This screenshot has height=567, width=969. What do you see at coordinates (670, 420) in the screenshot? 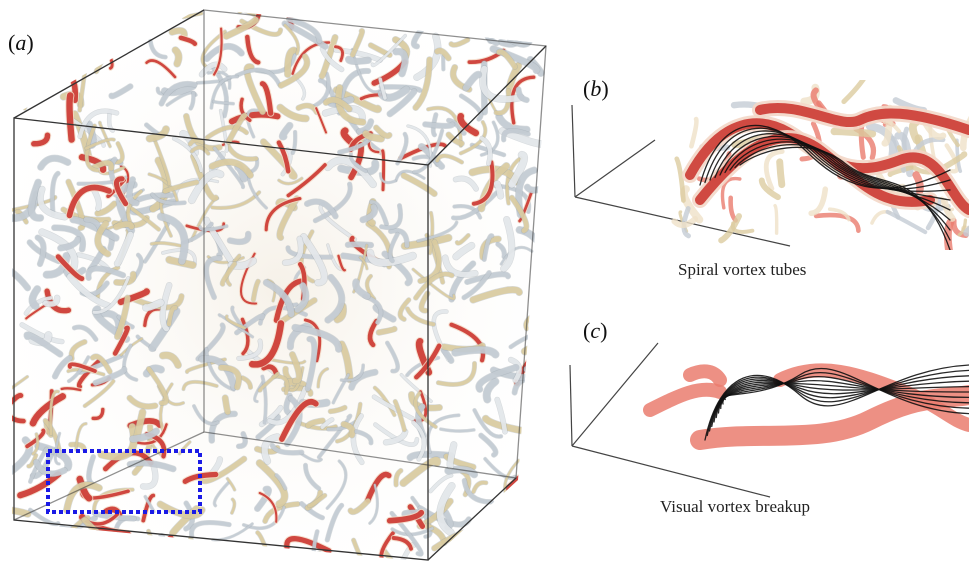
I see `axes-c` at bounding box center [670, 420].